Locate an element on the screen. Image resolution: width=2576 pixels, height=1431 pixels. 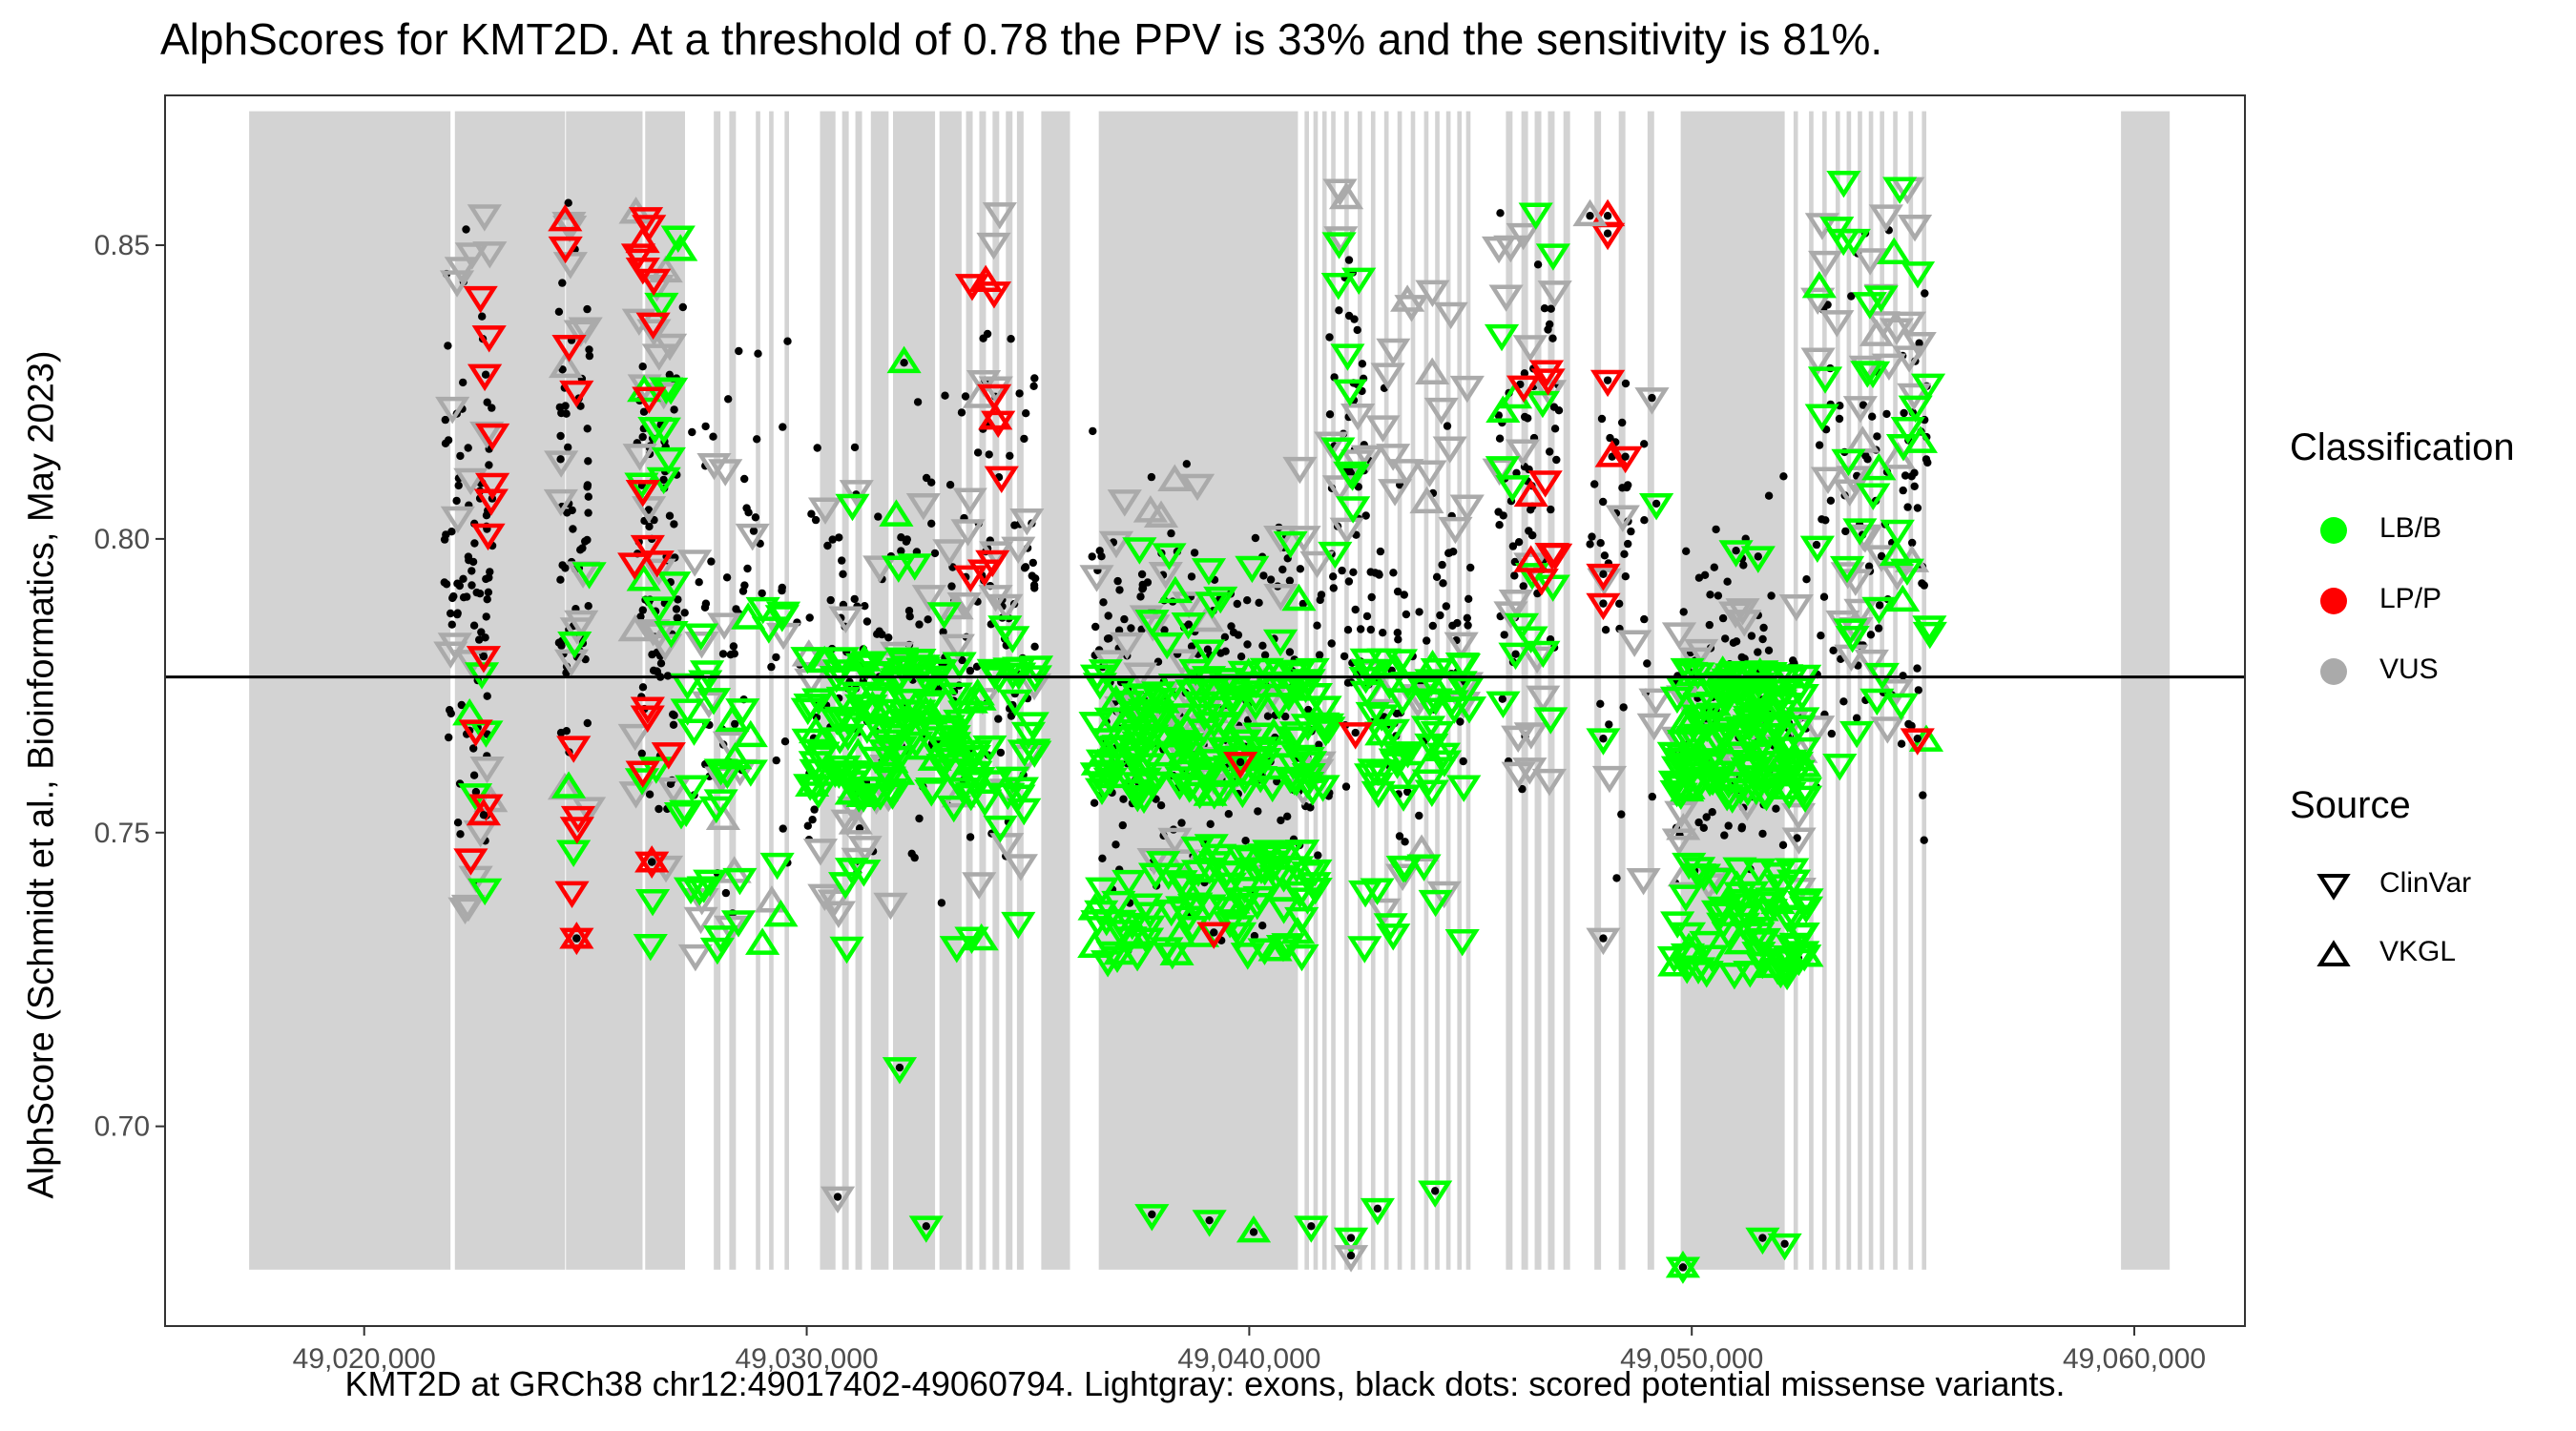
x-tick-label: 49,030,000 is located at coordinates (806, 1359).